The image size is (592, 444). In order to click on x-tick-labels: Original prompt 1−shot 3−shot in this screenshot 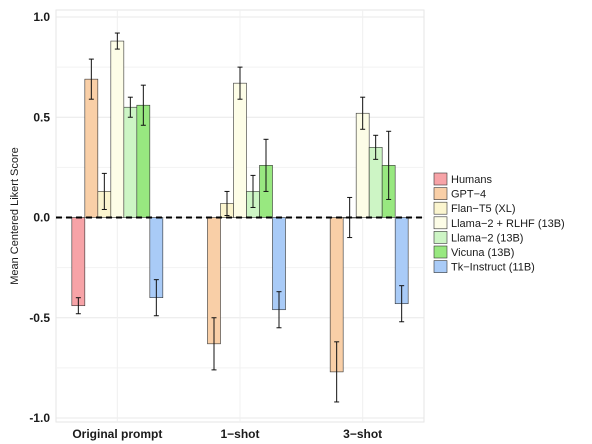, I will do `click(227, 434)`.